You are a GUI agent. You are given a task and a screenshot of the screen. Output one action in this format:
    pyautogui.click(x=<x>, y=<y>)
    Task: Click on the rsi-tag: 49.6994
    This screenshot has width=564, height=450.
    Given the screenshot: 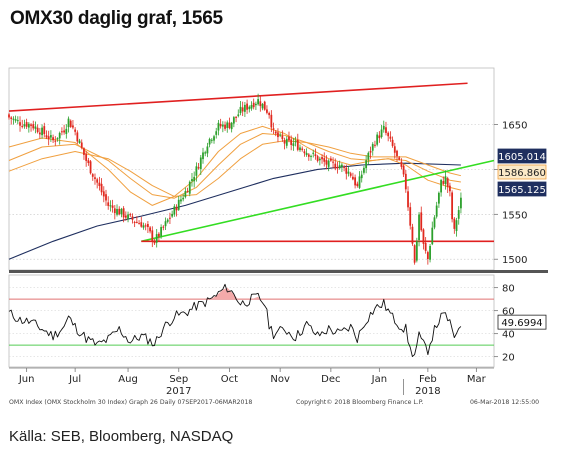 What is the action you would take?
    pyautogui.click(x=522, y=322)
    